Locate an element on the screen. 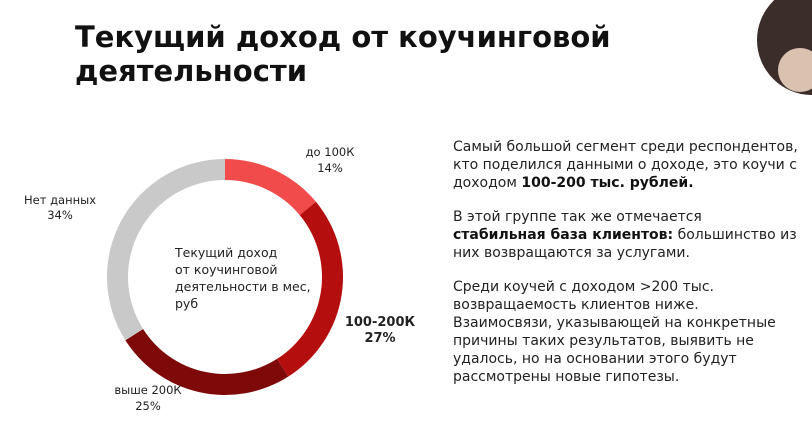 The height and width of the screenshot is (436, 812). category-label: выше 200К is located at coordinates (147, 390).